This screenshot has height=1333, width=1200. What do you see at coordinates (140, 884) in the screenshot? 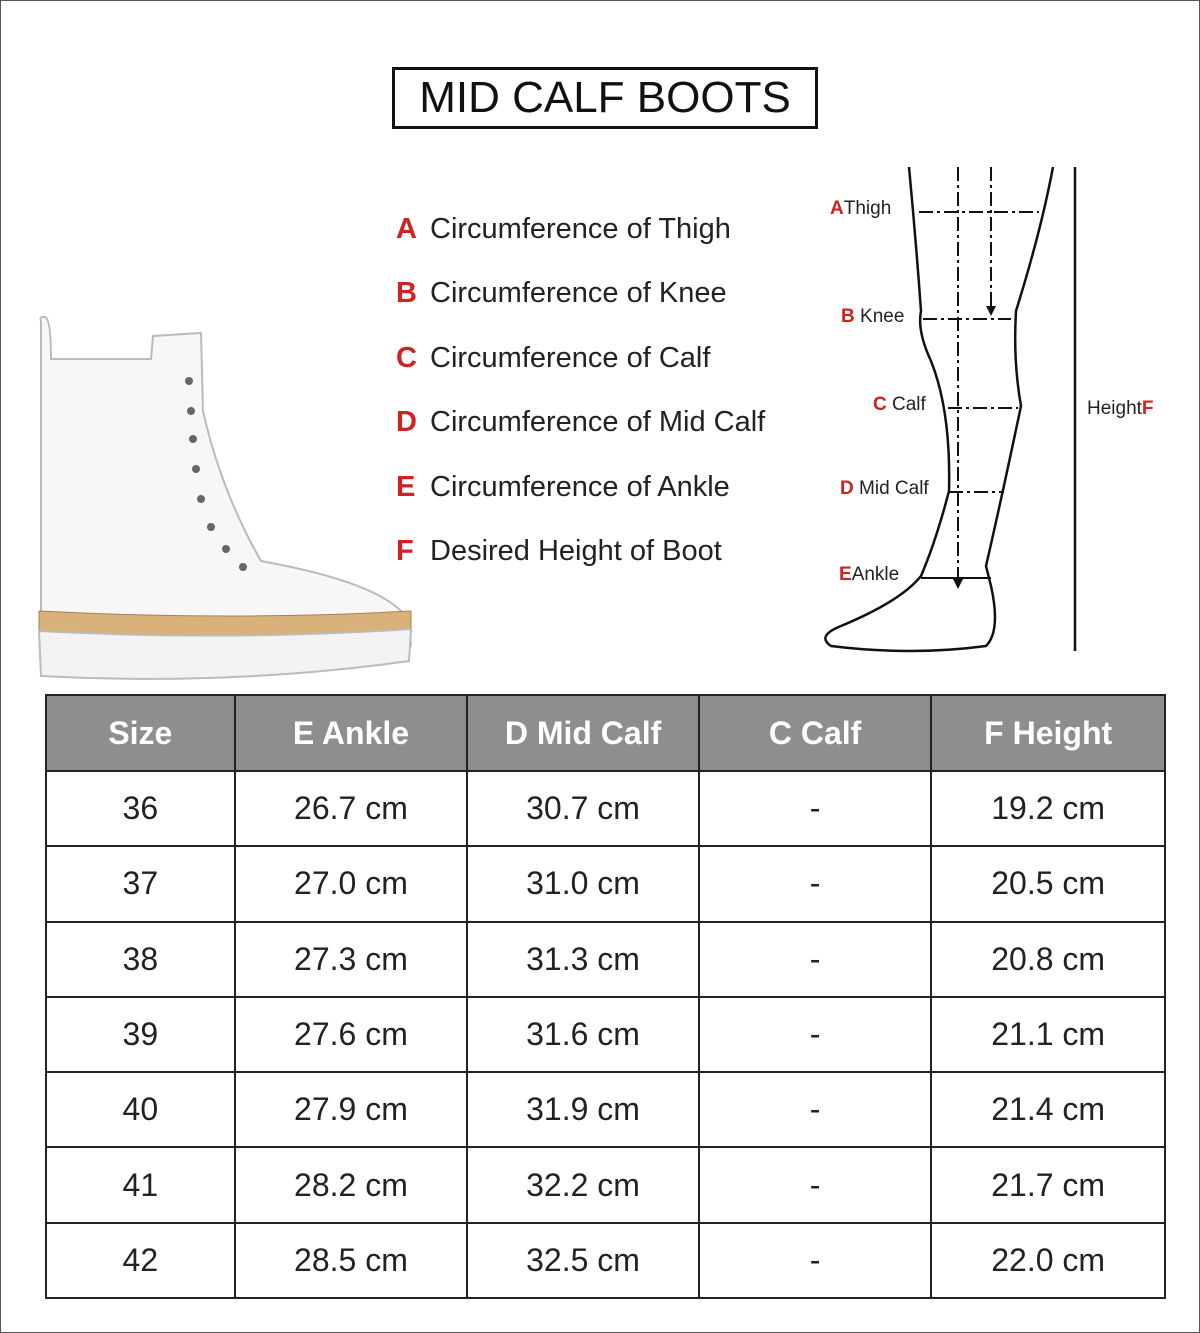
I see `table-cell: 37` at bounding box center [140, 884].